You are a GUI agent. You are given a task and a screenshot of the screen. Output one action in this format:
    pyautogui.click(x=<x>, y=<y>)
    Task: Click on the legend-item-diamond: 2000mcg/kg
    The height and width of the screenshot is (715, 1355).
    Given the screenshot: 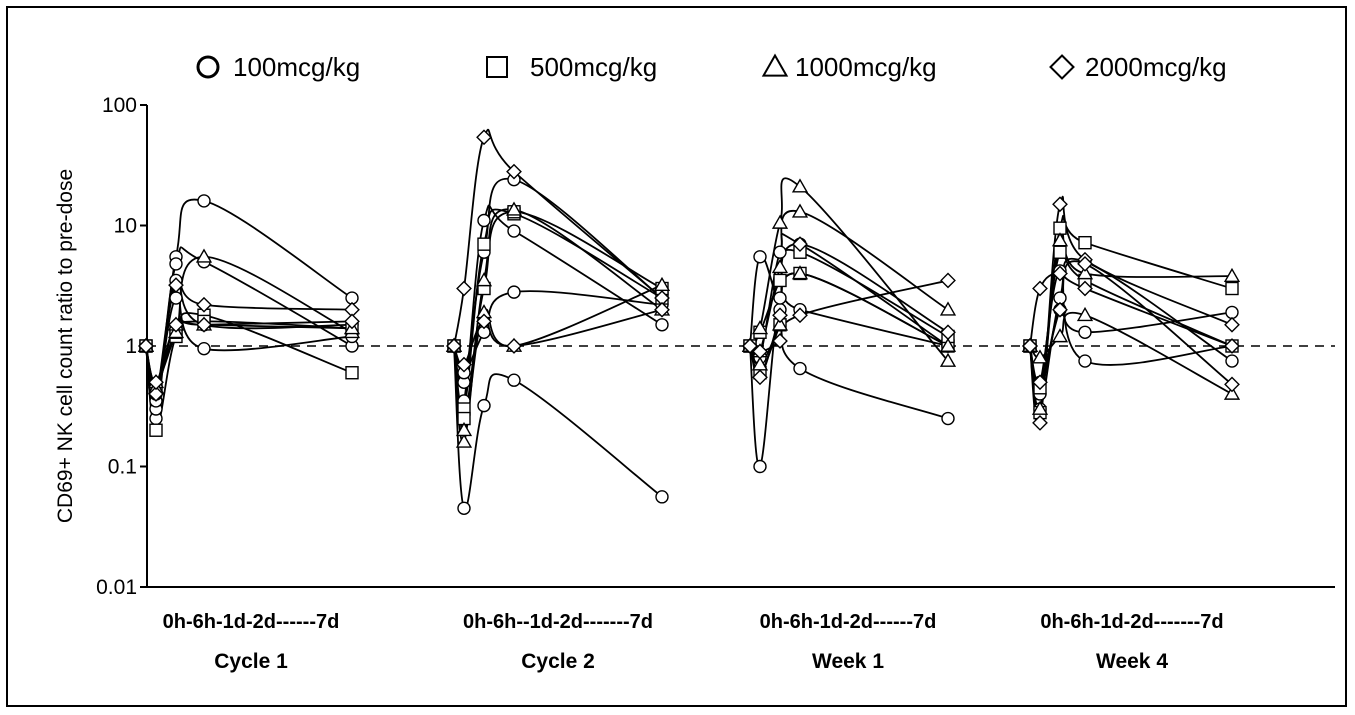 What is the action you would take?
    pyautogui.click(x=1138, y=67)
    